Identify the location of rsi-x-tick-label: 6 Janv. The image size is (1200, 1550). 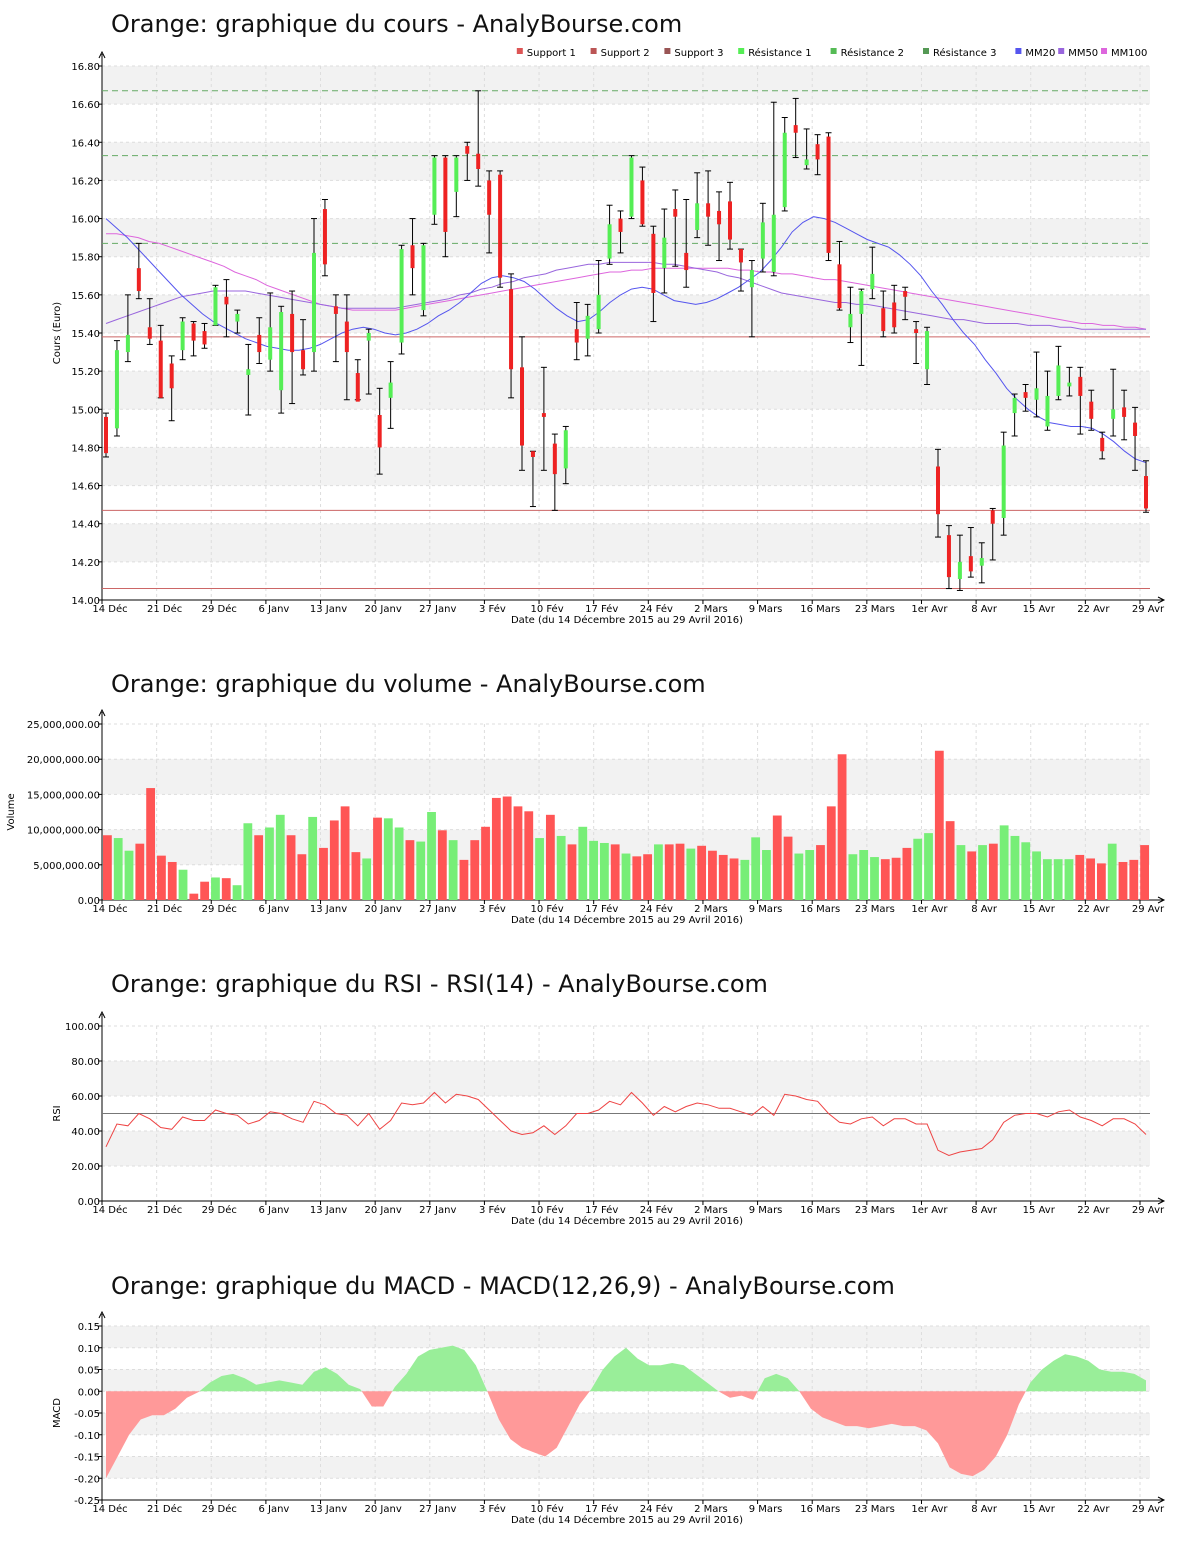
(273, 1210).